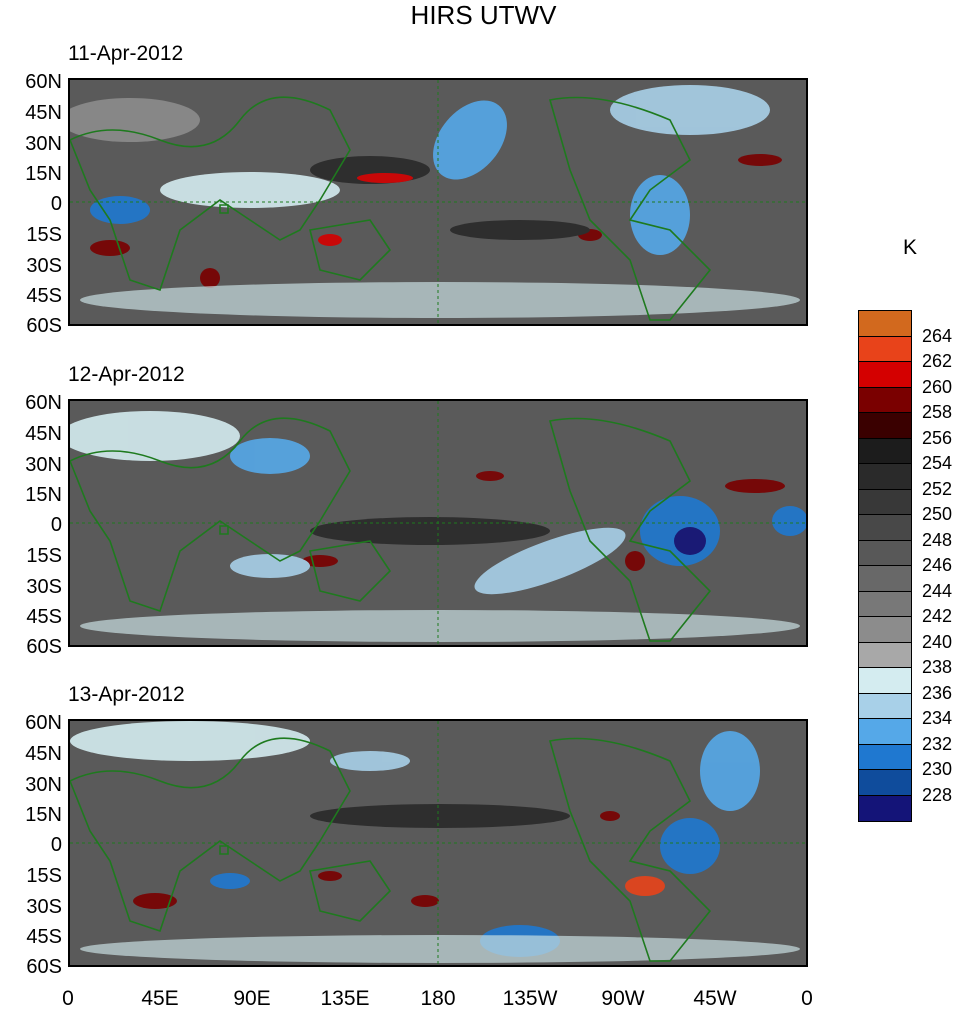  Describe the element at coordinates (937, 565) in the screenshot. I see `colorbar-level-label: 246` at that location.